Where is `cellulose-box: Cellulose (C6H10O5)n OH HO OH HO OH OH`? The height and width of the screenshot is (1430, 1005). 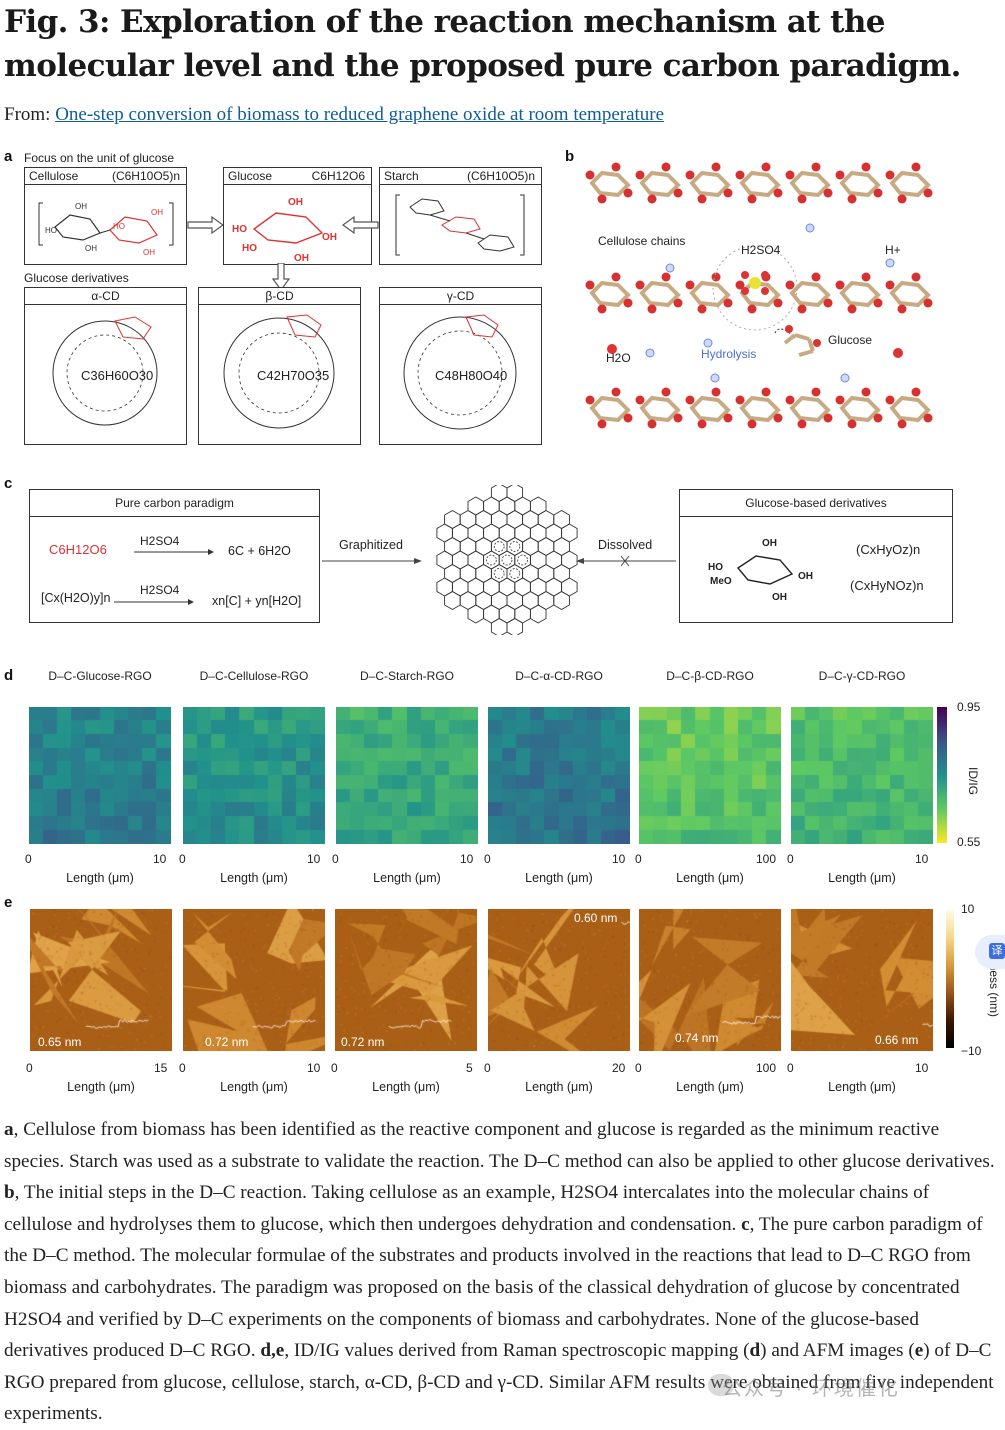
cellulose-box: Cellulose (C6H10O5)n OH HO OH HO OH OH is located at coordinates (105, 216).